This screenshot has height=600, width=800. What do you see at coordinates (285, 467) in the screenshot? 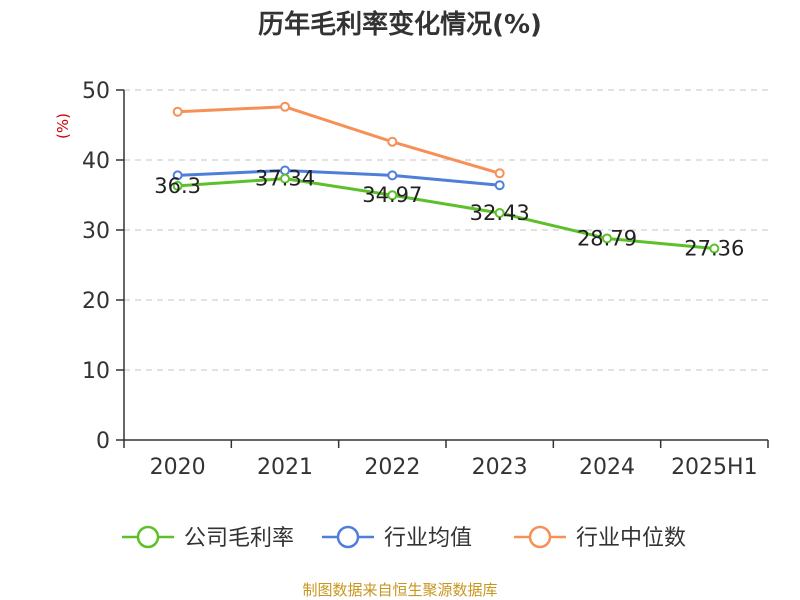
I see `x-tick-label: 2021` at bounding box center [285, 467].